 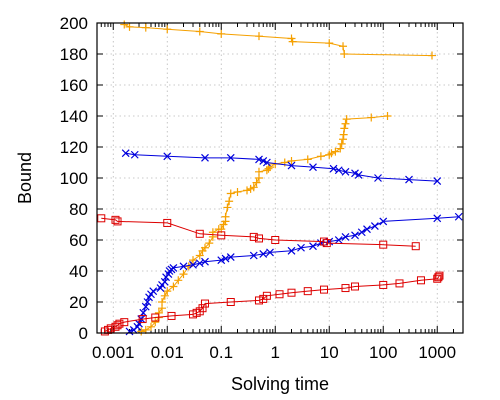 I want to click on x-tick-label: 0.001, so click(x=113, y=352).